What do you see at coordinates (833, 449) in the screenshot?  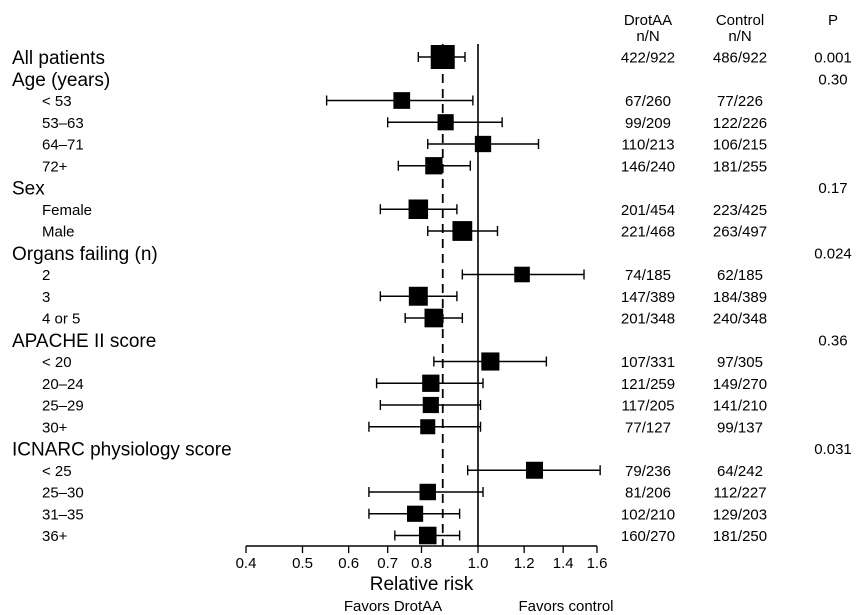 I see `p-value: 0.031` at bounding box center [833, 449].